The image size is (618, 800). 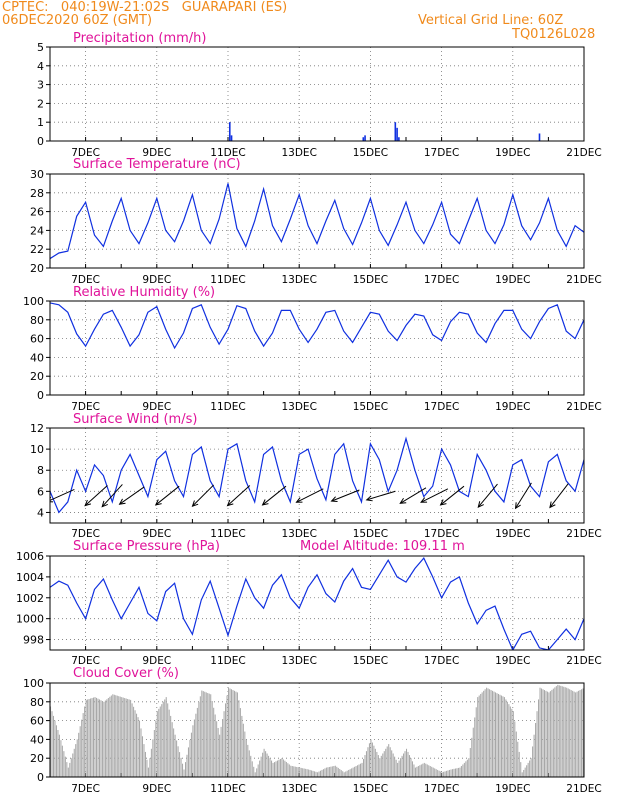 I want to click on plot-area, so click(x=317, y=603).